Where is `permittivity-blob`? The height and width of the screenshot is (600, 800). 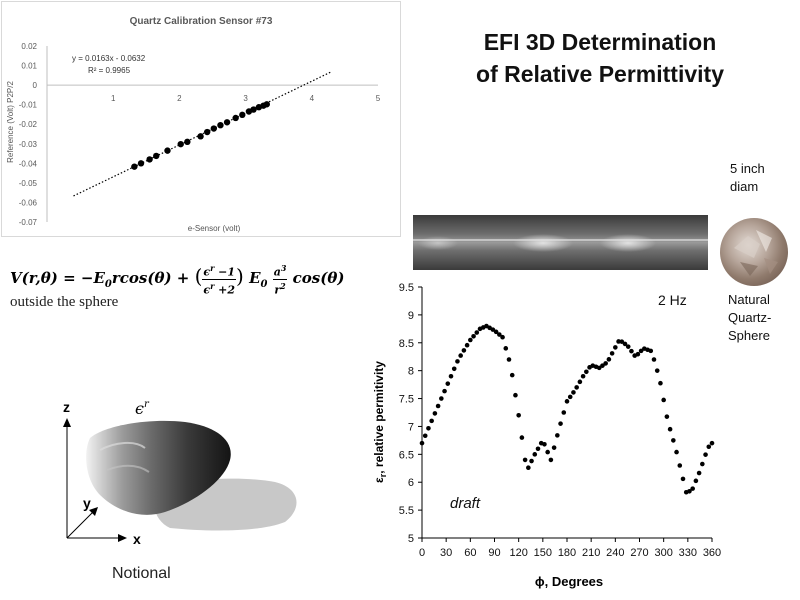
permittivity-blob is located at coordinates (158, 467).